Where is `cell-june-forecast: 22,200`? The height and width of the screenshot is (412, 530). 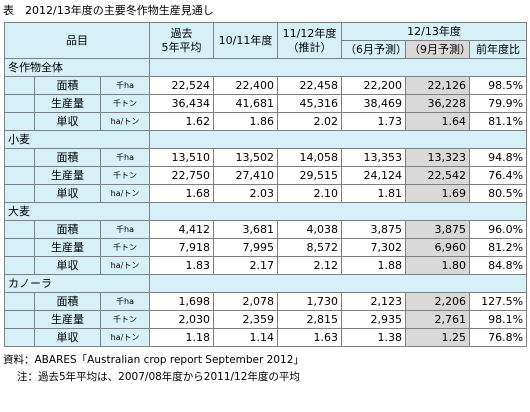 cell-june-forecast: 22,200 is located at coordinates (374, 85).